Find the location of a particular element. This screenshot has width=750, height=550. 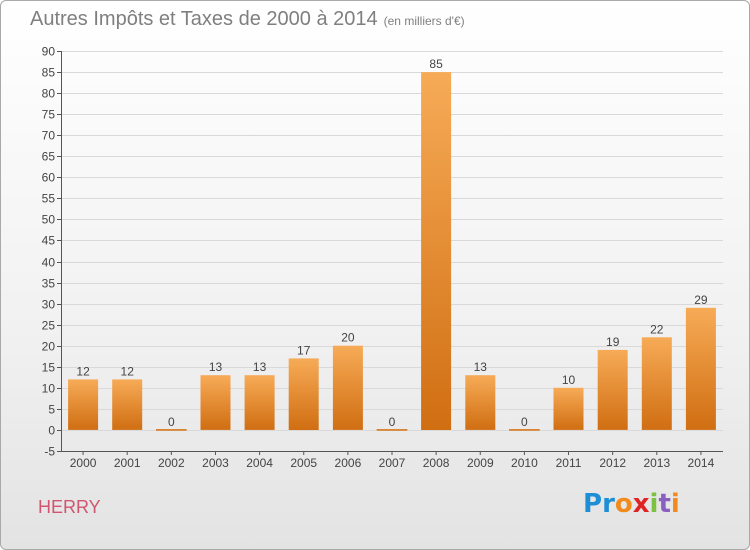

data-label-2014: 29 is located at coordinates (701, 300).